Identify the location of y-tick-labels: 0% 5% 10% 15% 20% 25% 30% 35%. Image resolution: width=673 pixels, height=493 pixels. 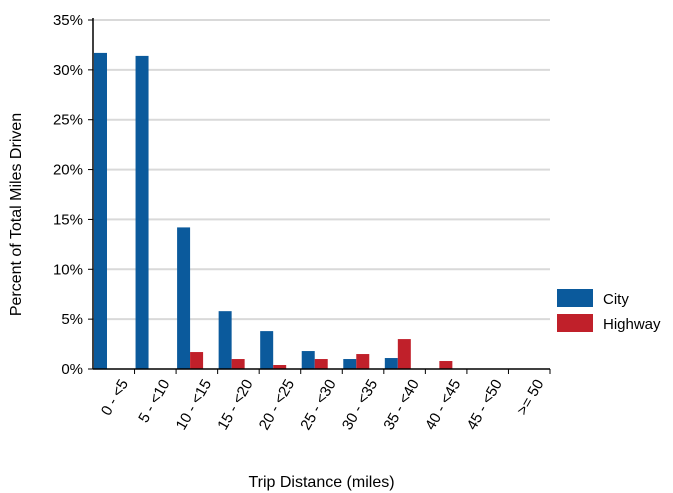
(73, 195).